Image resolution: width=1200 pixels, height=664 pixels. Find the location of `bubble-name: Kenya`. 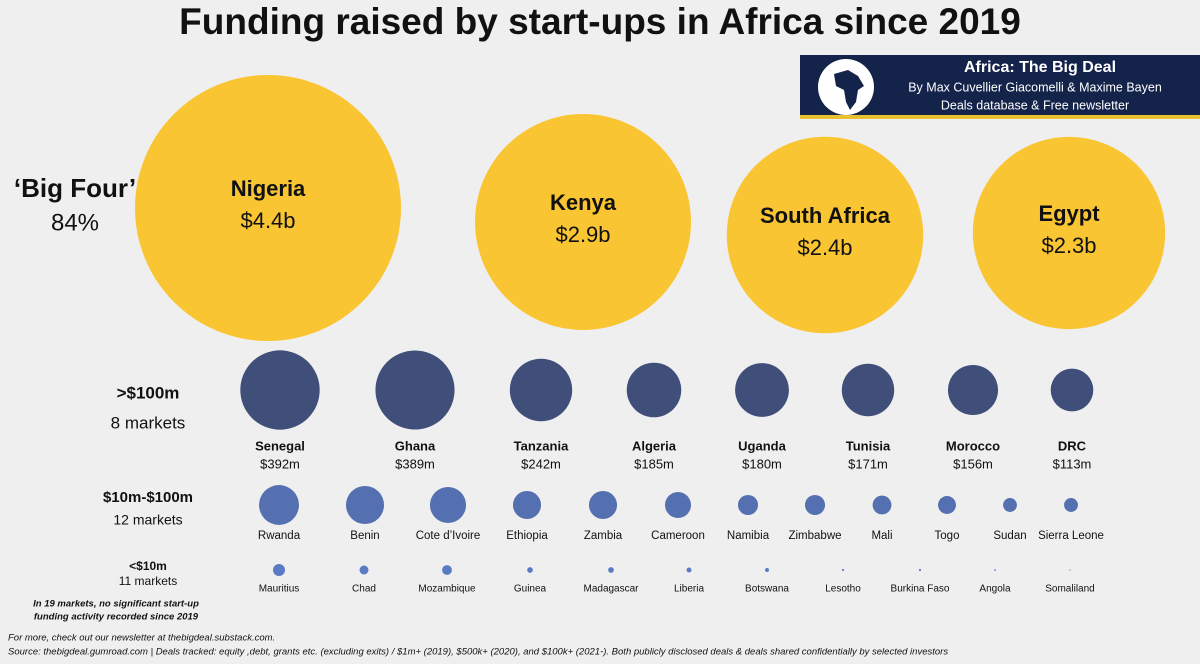

bubble-name: Kenya is located at coordinates (583, 202).